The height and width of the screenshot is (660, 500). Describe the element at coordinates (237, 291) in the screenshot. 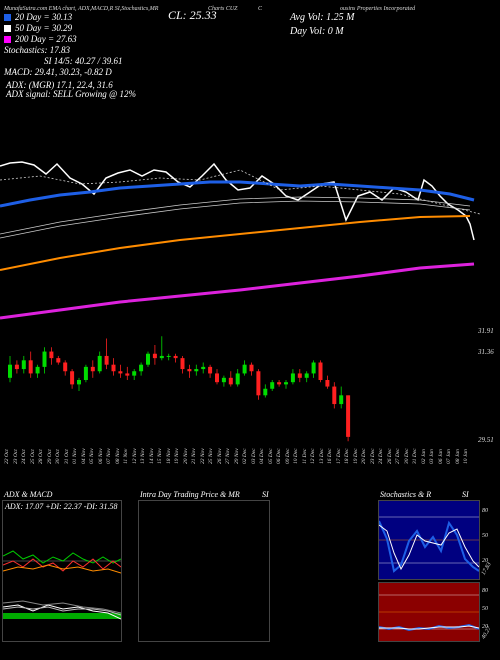

I see `magenta-line` at that location.